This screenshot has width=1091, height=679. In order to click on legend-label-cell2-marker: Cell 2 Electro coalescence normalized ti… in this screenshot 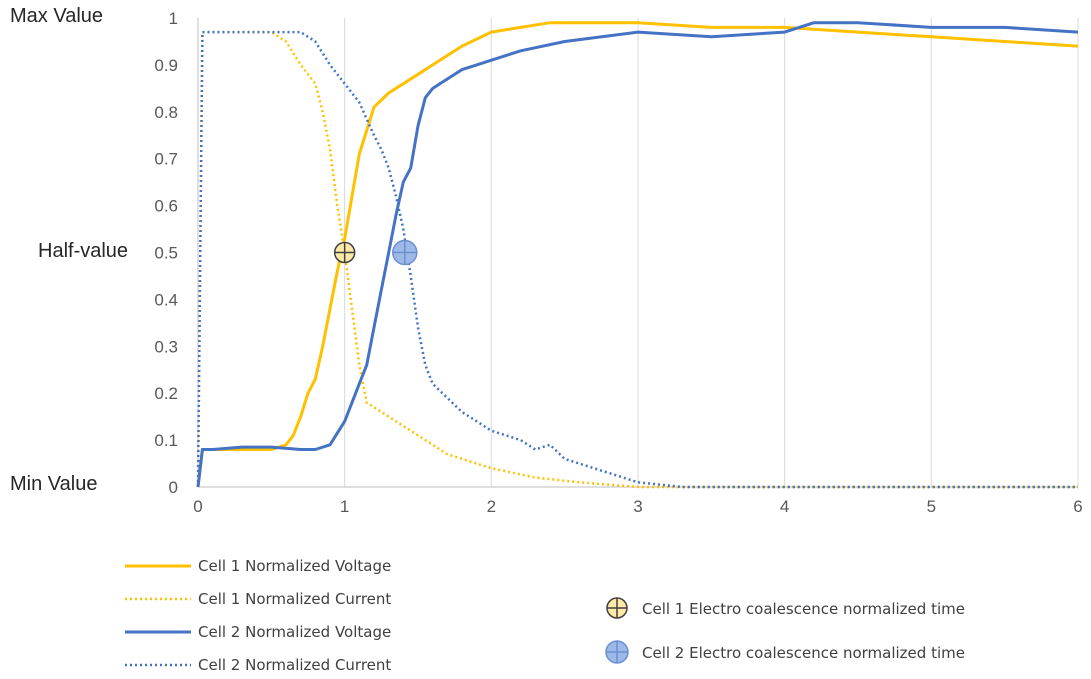, I will do `click(803, 653)`.